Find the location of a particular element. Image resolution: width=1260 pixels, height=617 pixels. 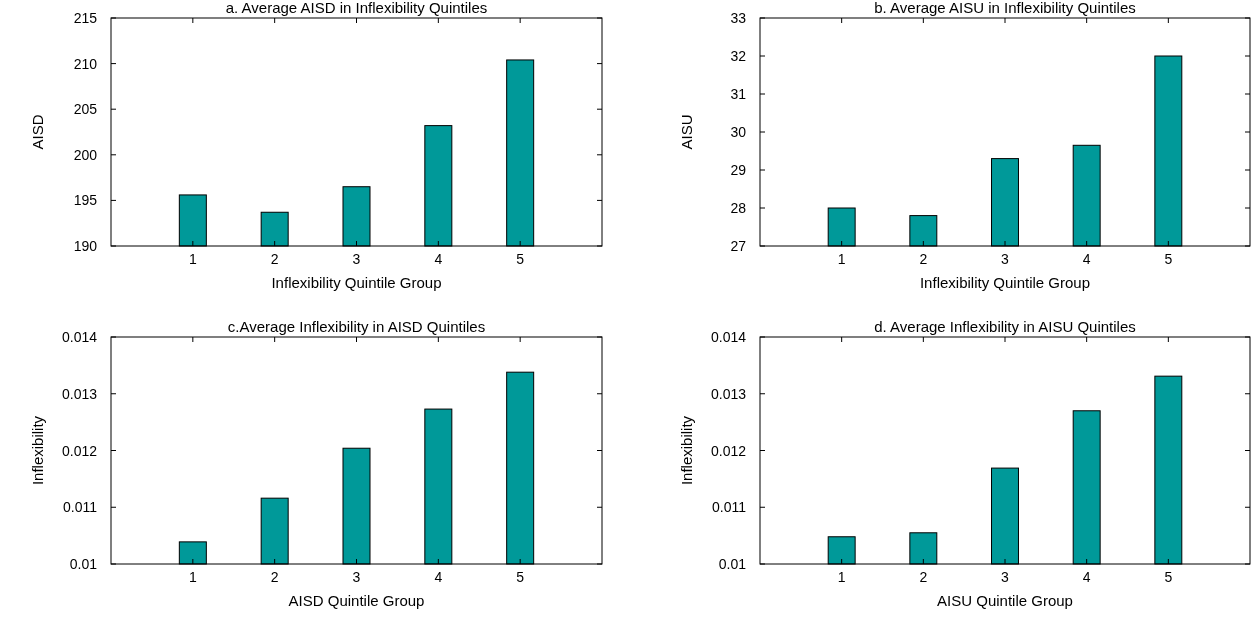

y-tick-label: 30 is located at coordinates (738, 132).